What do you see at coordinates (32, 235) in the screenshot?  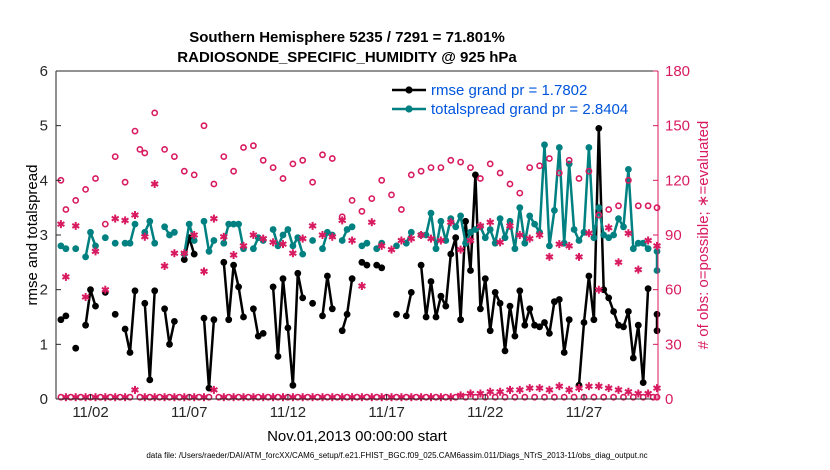 I see `y-axis-label: rmse and totalspread` at bounding box center [32, 235].